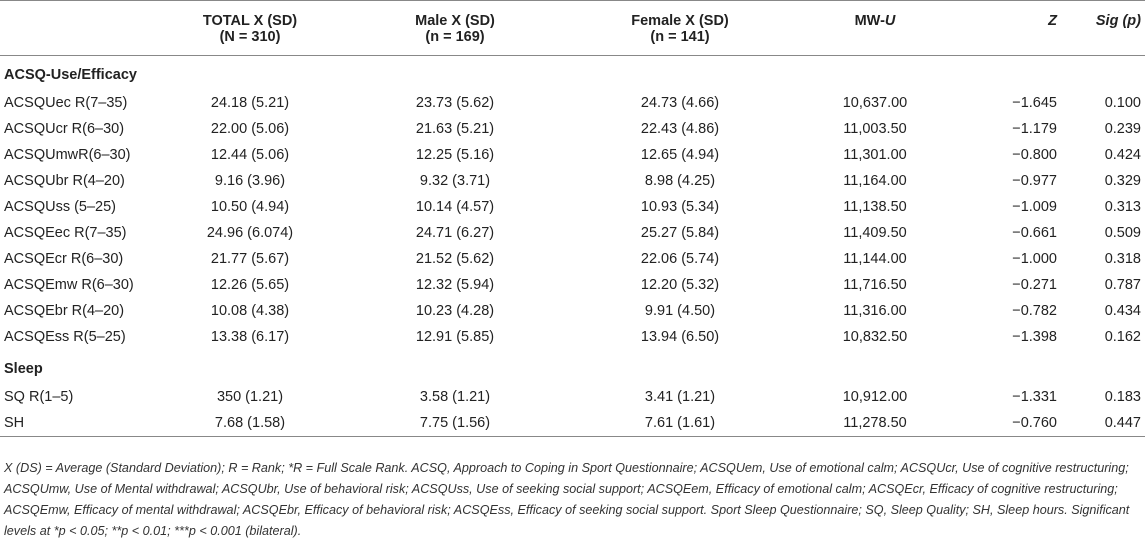 This screenshot has height=542, width=1145. What do you see at coordinates (875, 155) in the screenshot?
I see `cell-mwu: 11,301.00` at bounding box center [875, 155].